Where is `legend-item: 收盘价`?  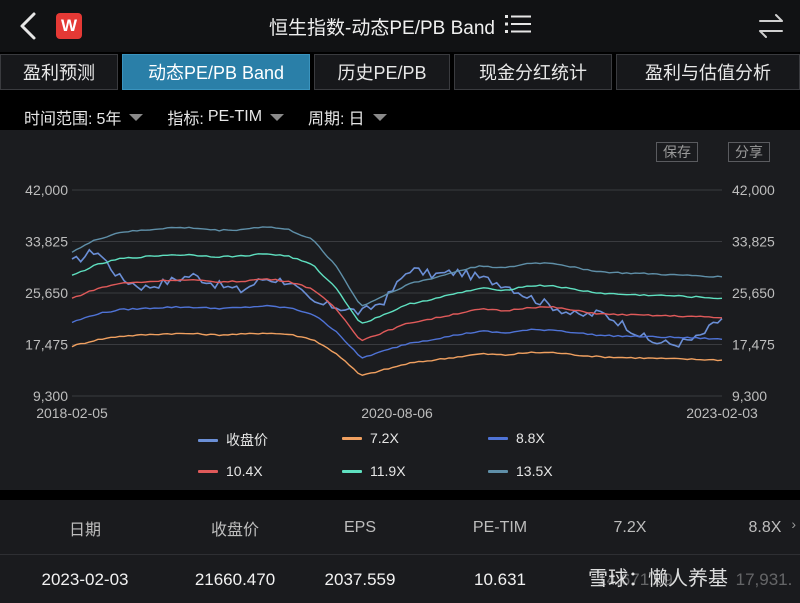
legend-item: 收盘价 is located at coordinates (233, 440).